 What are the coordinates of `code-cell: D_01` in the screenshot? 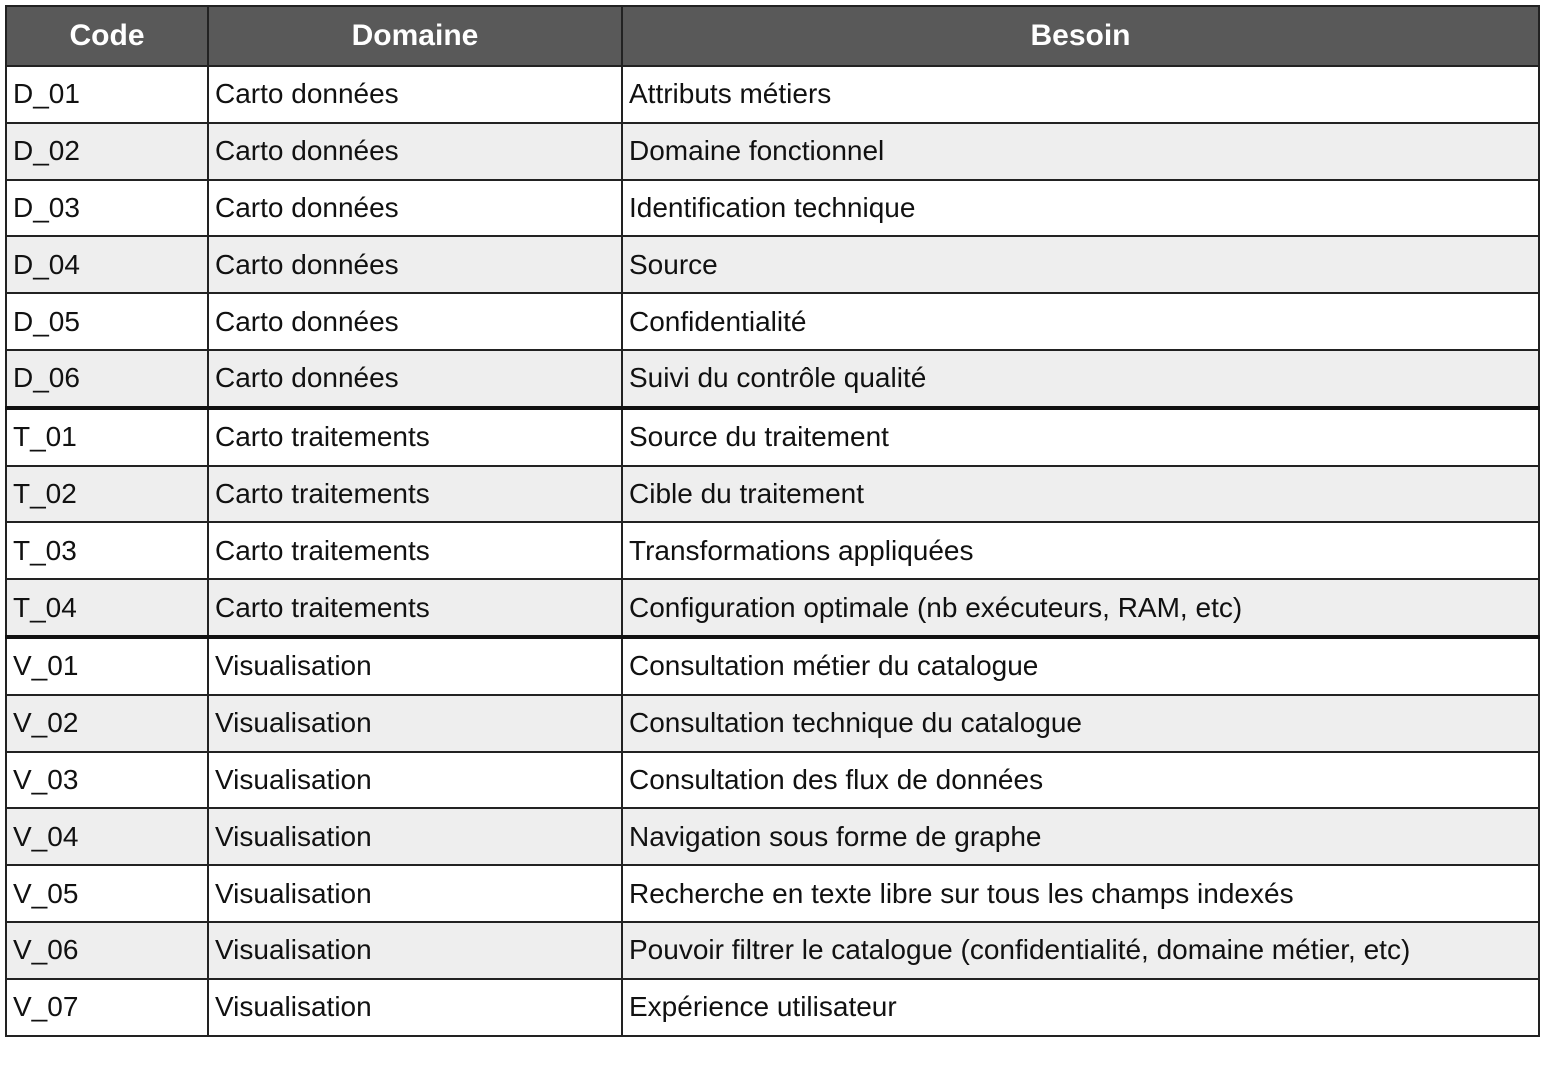 It's located at (107, 94).